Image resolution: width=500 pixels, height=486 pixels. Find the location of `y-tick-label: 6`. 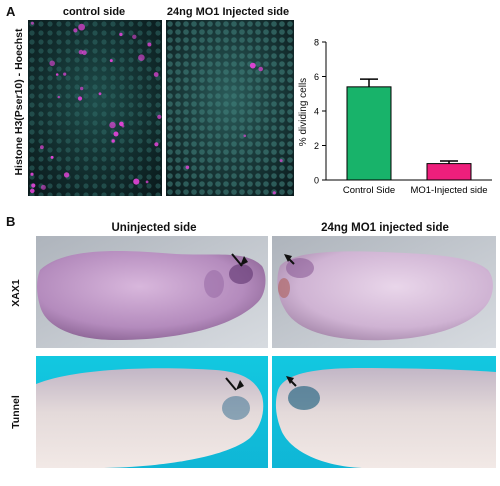

y-tick-label: 6 is located at coordinates (316, 77).